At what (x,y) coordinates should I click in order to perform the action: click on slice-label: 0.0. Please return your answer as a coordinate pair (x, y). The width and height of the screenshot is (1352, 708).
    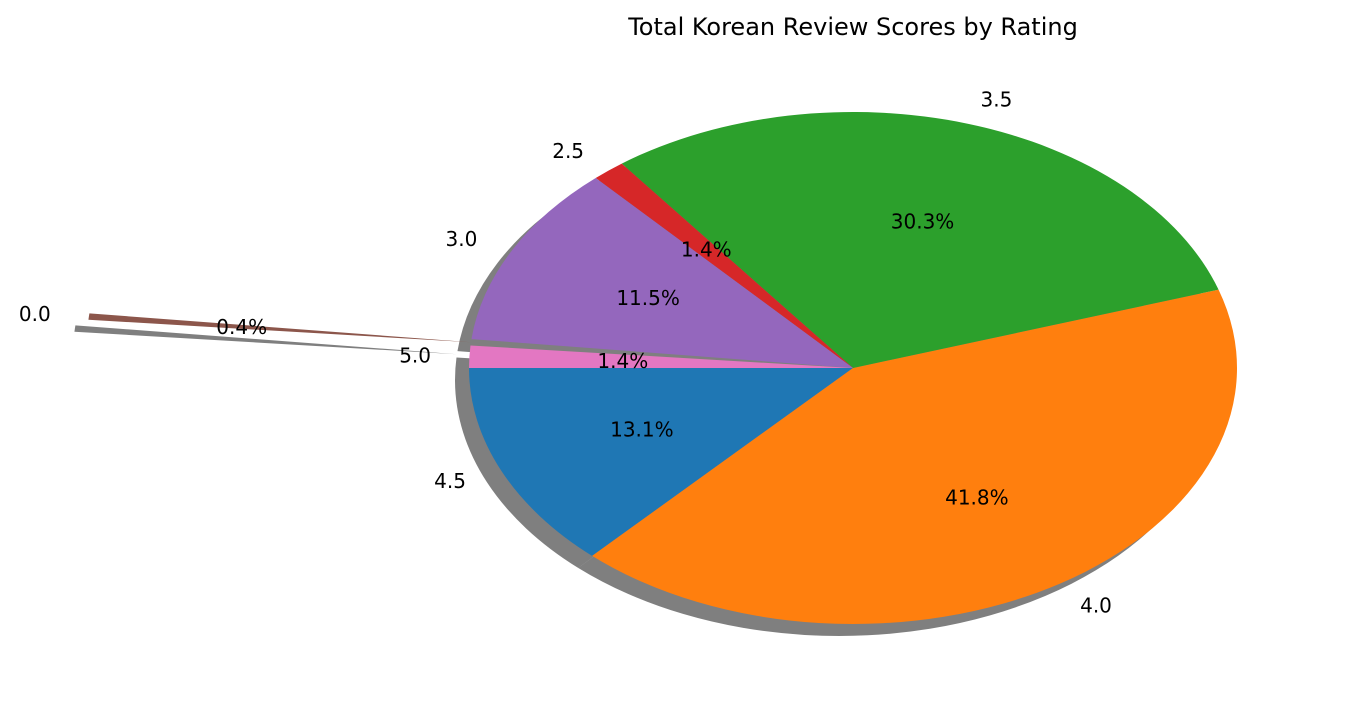
    Looking at the image, I should click on (35, 314).